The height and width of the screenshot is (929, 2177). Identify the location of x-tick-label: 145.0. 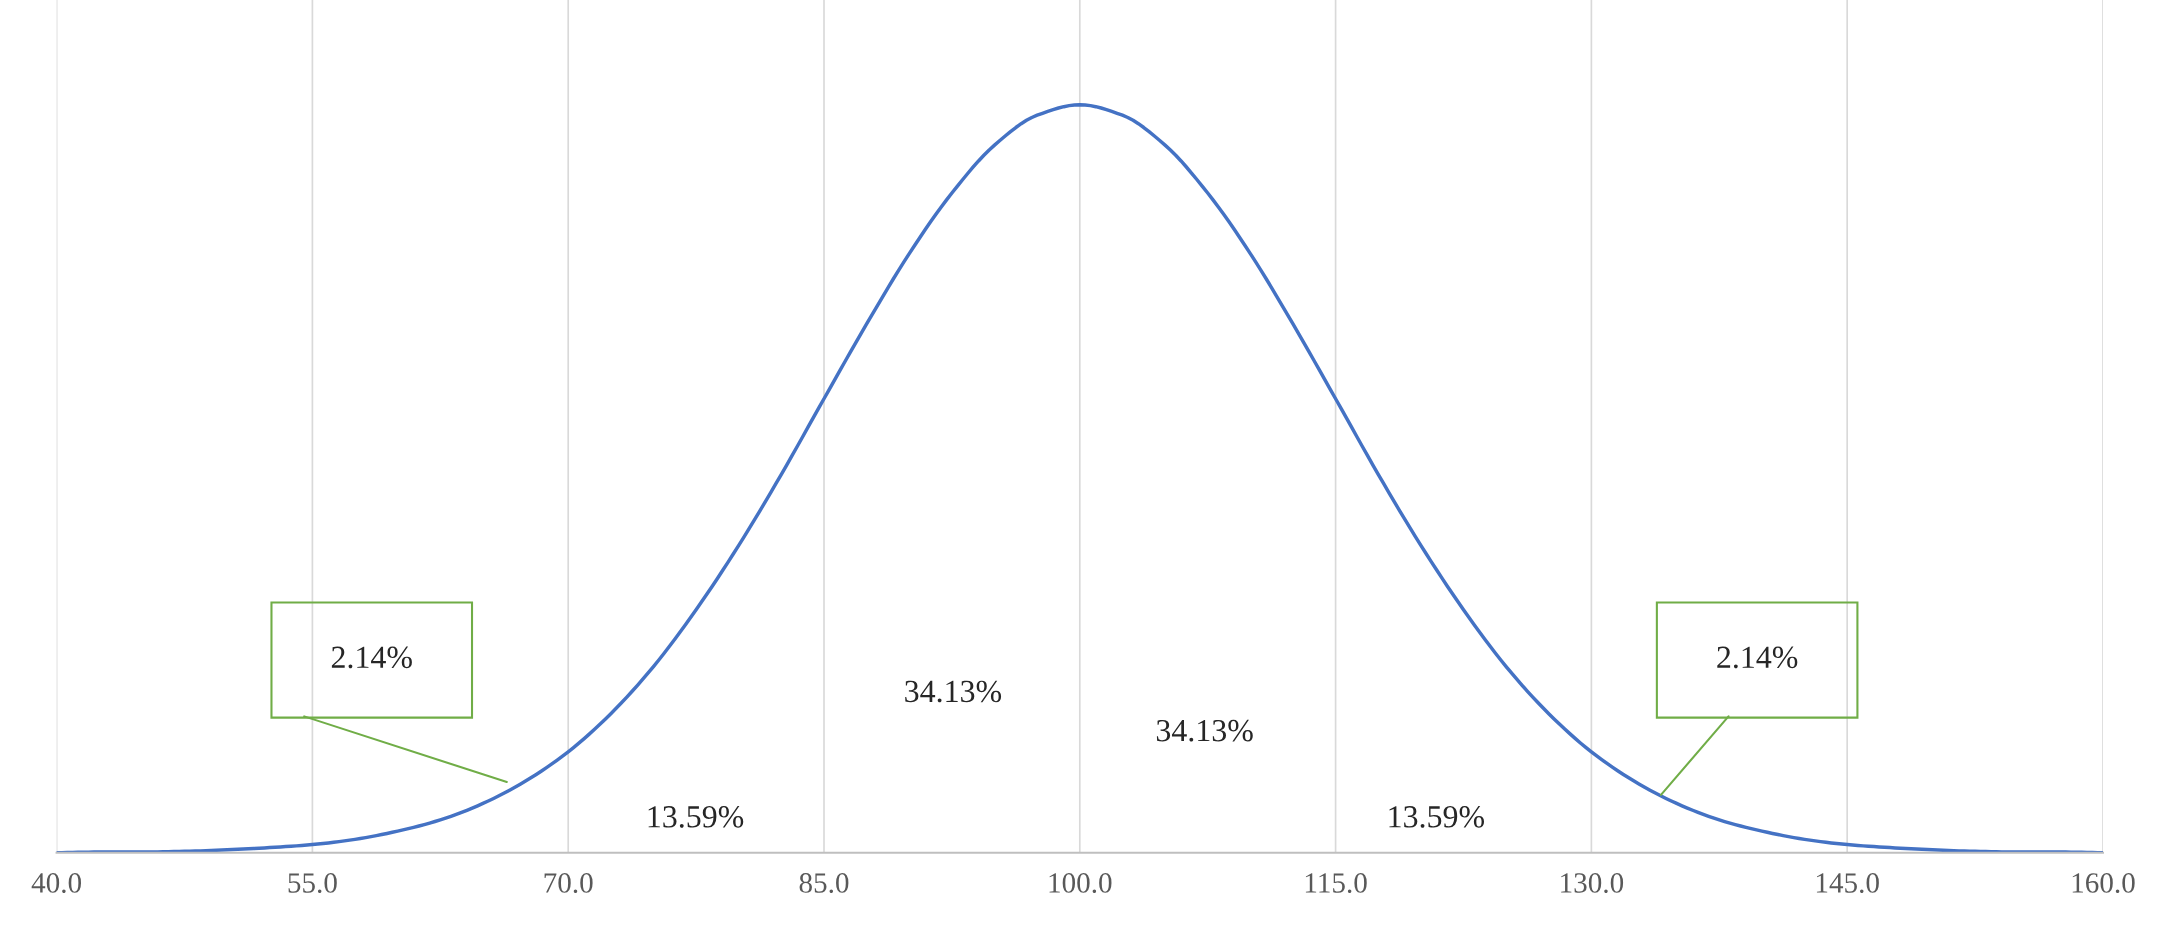
(1847, 883).